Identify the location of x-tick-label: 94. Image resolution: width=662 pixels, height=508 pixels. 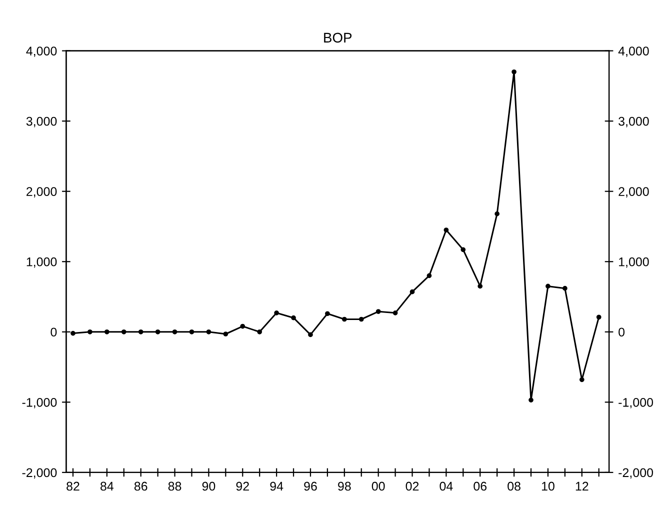
(277, 486).